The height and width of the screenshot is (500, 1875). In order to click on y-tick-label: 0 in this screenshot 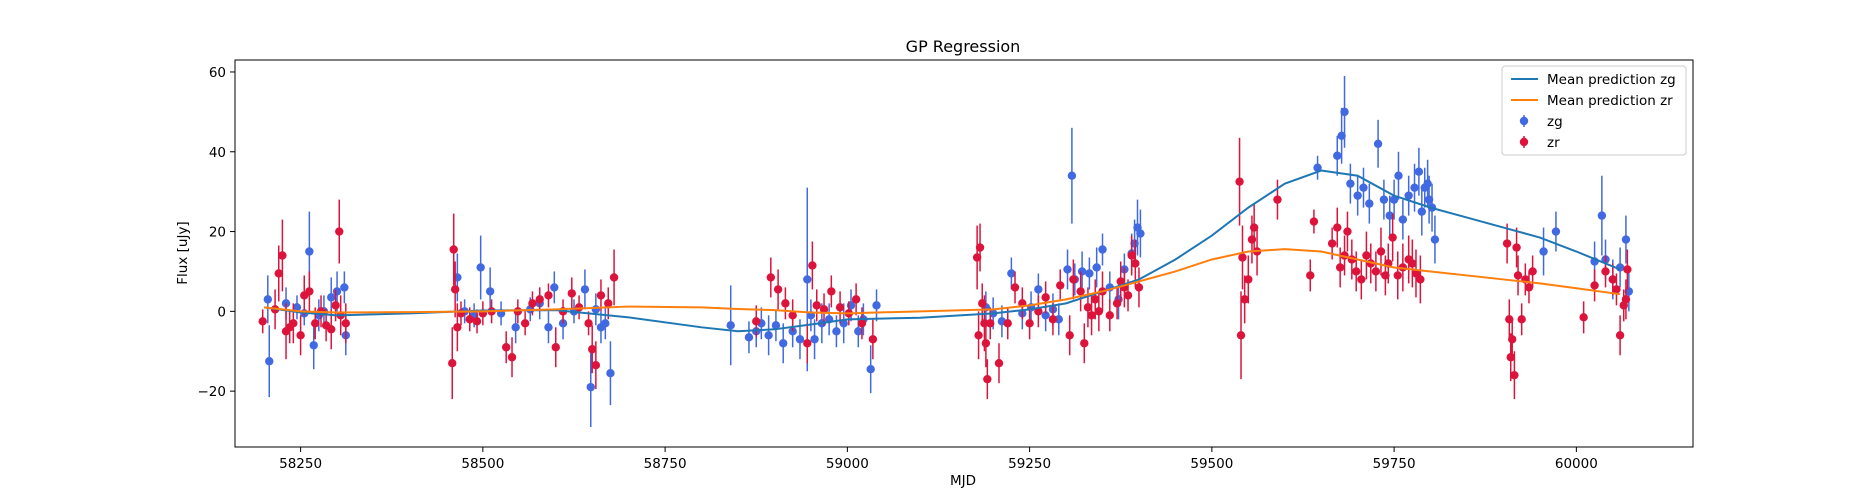, I will do `click(221, 312)`.